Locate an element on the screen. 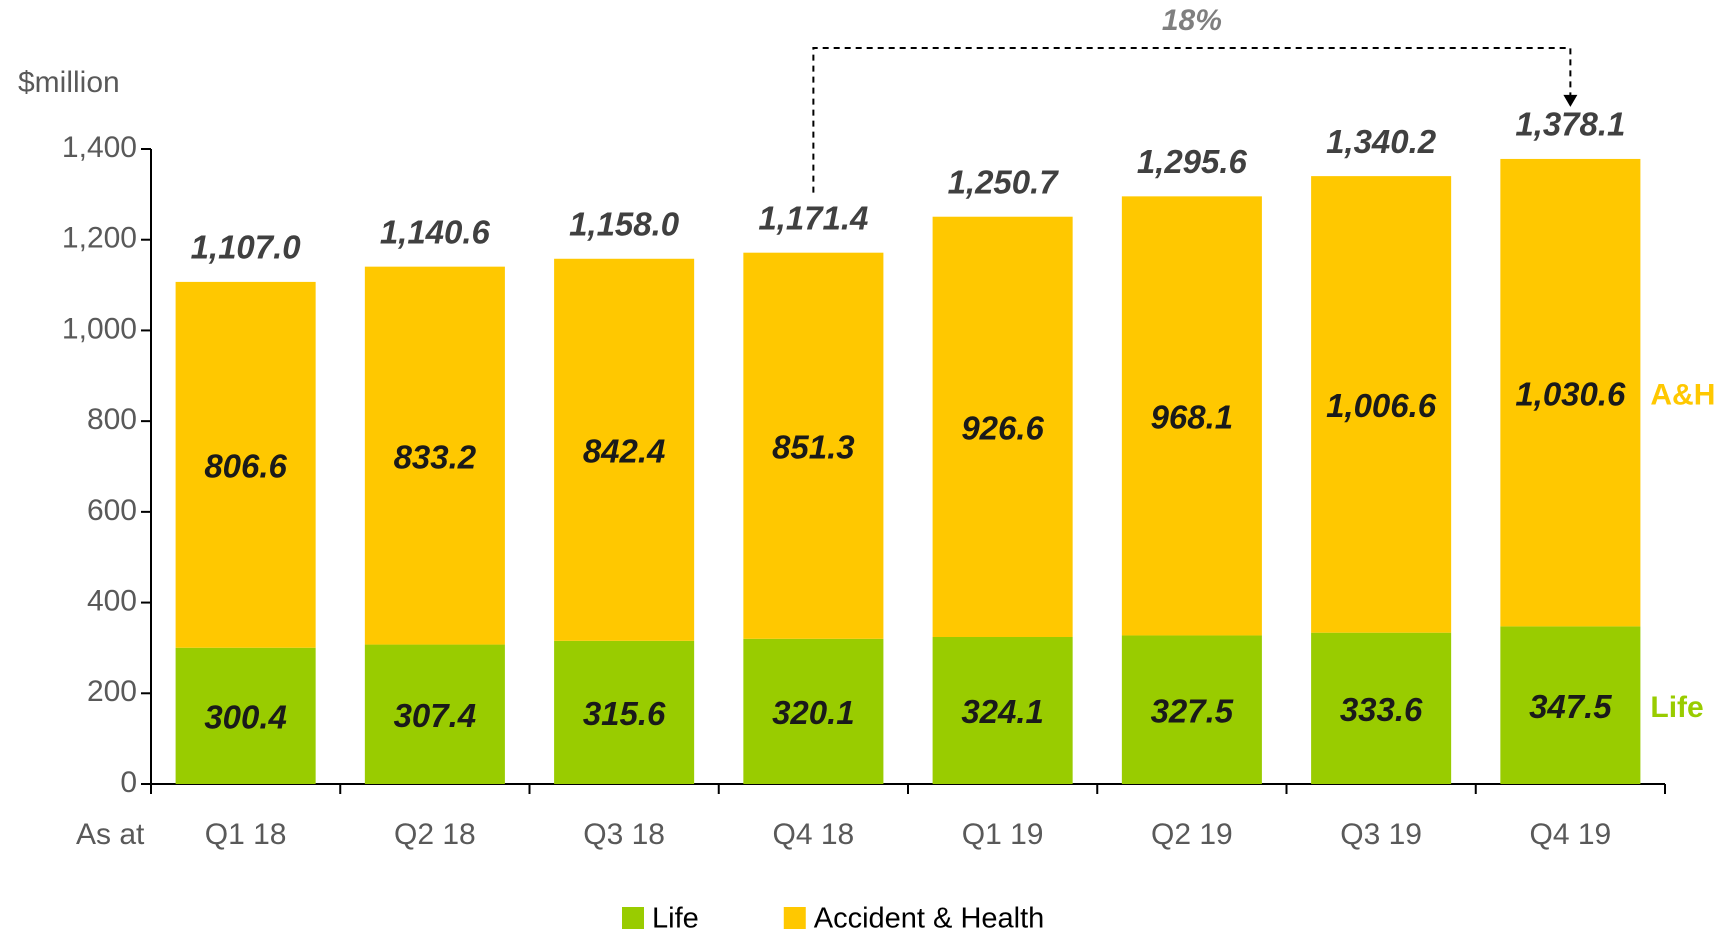  data-label: 968.1 is located at coordinates (1192, 417).